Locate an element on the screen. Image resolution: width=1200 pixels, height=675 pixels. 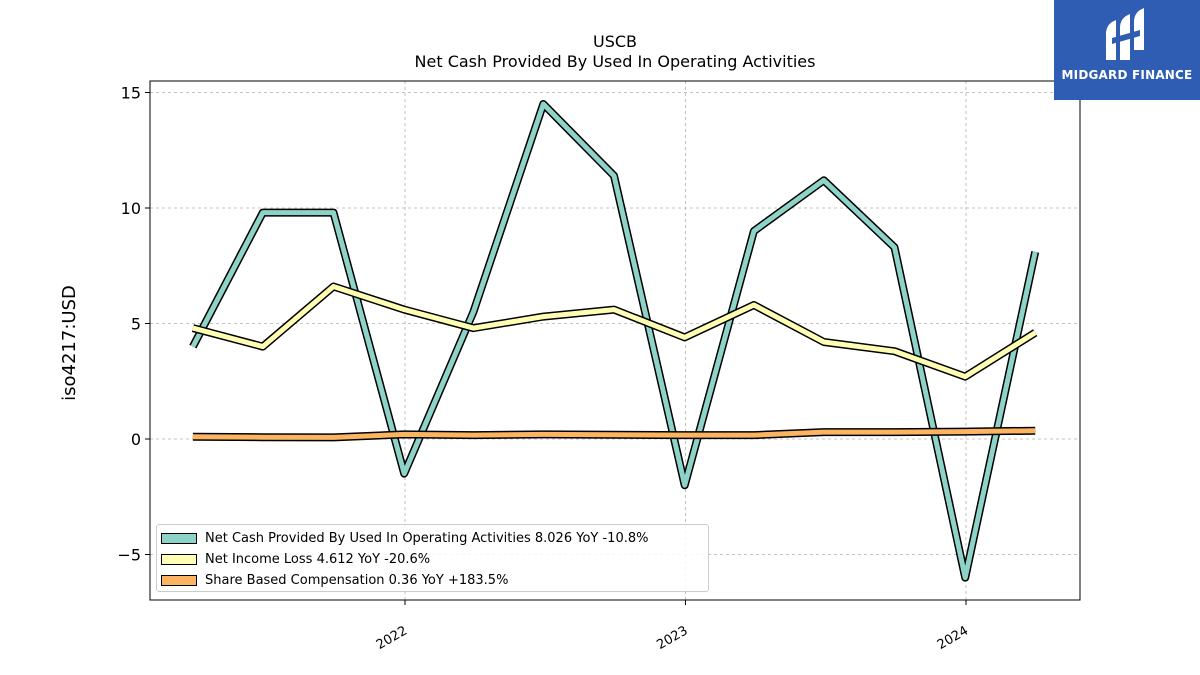
y-axis-label: iso4217:USD is located at coordinates (69, 343).